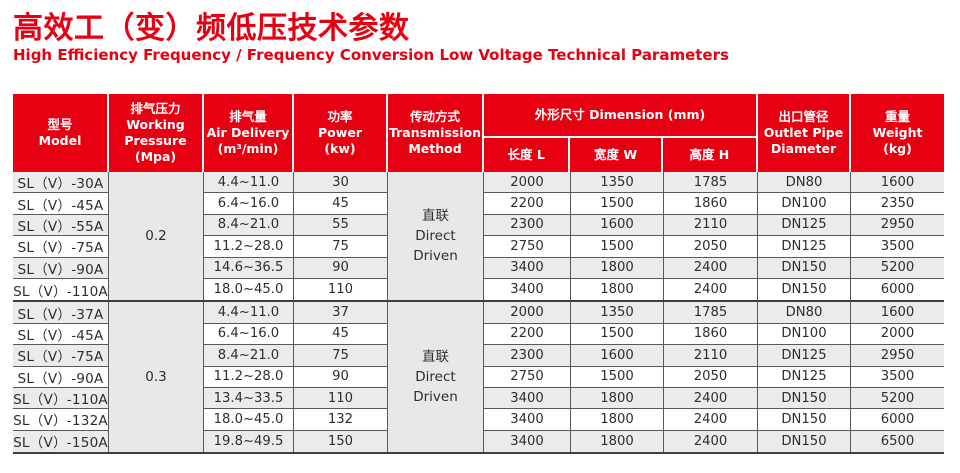  Describe the element at coordinates (60, 268) in the screenshot. I see `model-cell: SL（V）-90A` at that location.